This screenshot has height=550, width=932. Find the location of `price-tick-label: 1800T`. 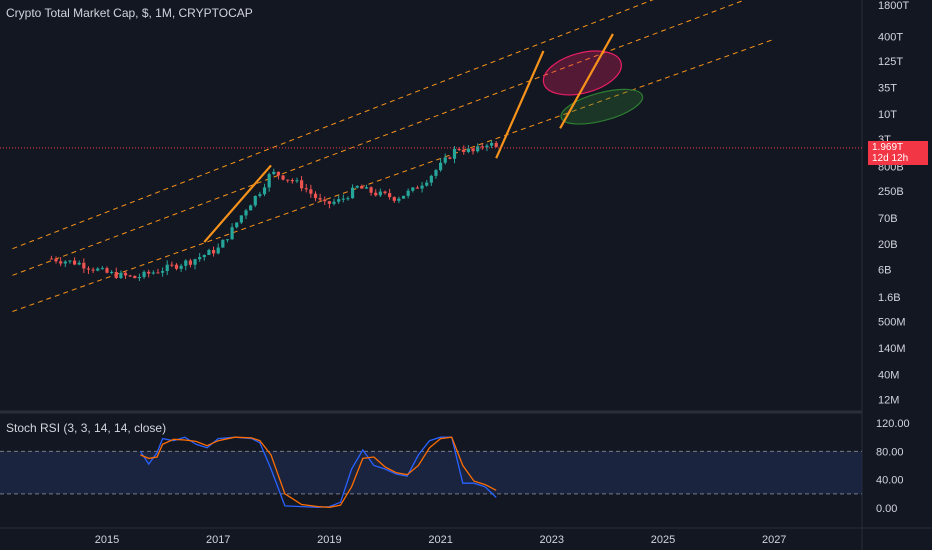

price-tick-label: 1800T is located at coordinates (893, 6).